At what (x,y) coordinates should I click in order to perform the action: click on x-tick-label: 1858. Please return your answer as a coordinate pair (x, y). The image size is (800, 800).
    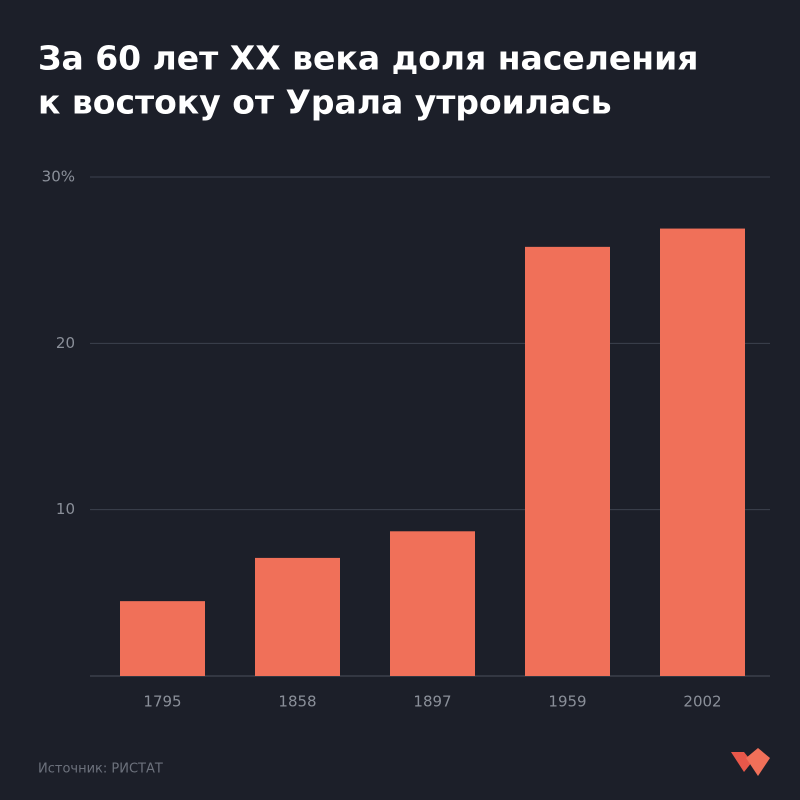
    Looking at the image, I should click on (297, 702).